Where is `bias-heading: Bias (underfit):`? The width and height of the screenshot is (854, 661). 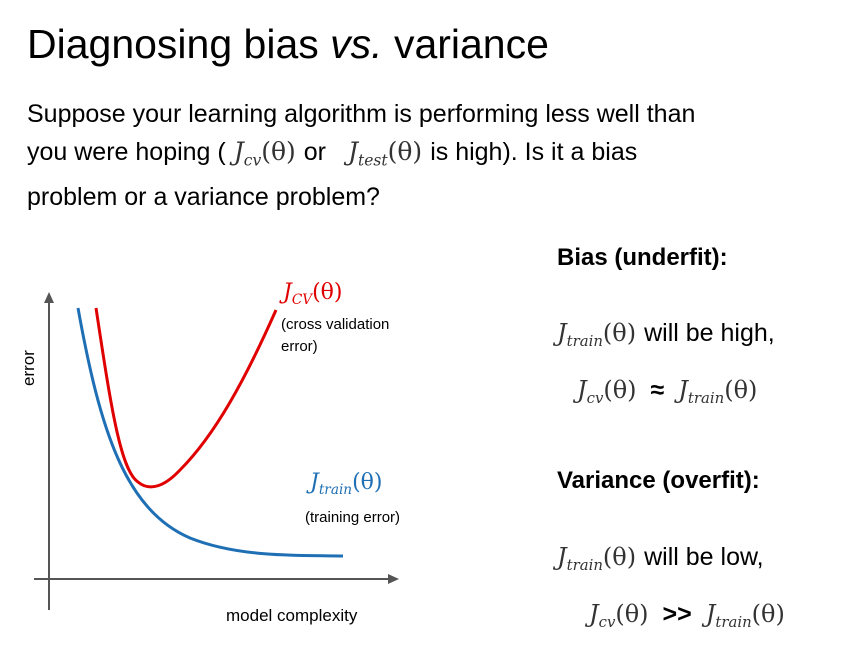
bias-heading: Bias (underfit): is located at coordinates (642, 257).